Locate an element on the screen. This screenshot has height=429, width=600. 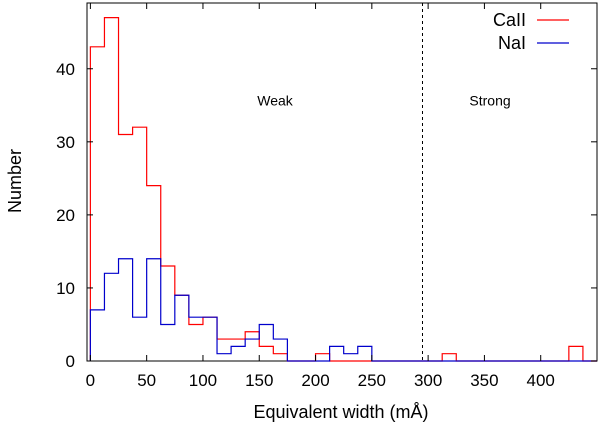
x-tick-label: 300 is located at coordinates (428, 380).